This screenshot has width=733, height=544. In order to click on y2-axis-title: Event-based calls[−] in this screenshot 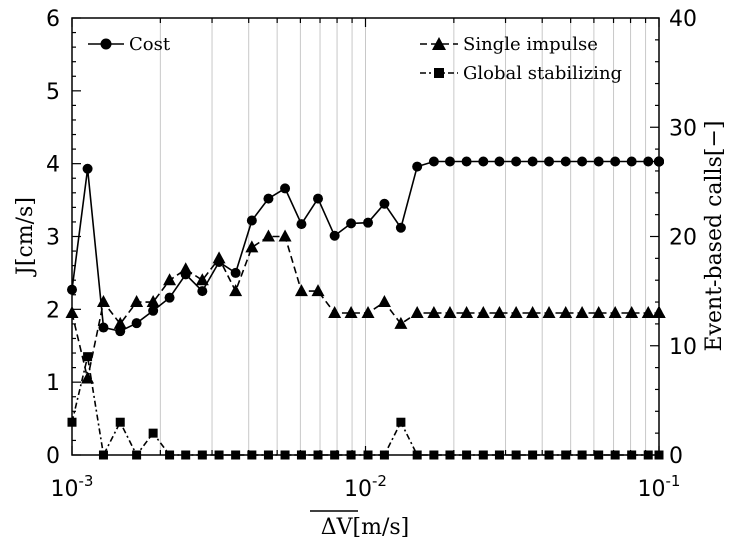, I will do `click(714, 236)`.